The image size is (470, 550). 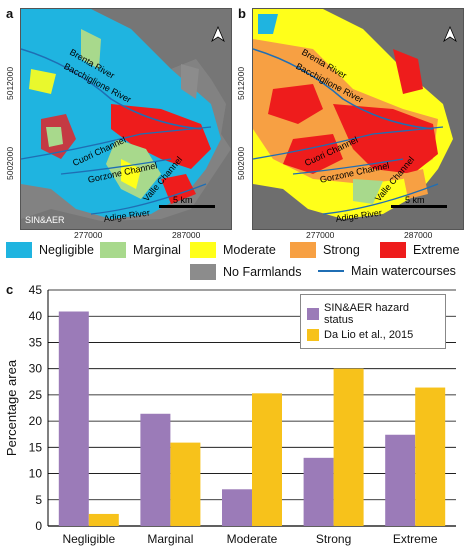 What do you see at coordinates (415, 200) in the screenshot?
I see `map-b-scale-label: 5 km` at bounding box center [415, 200].